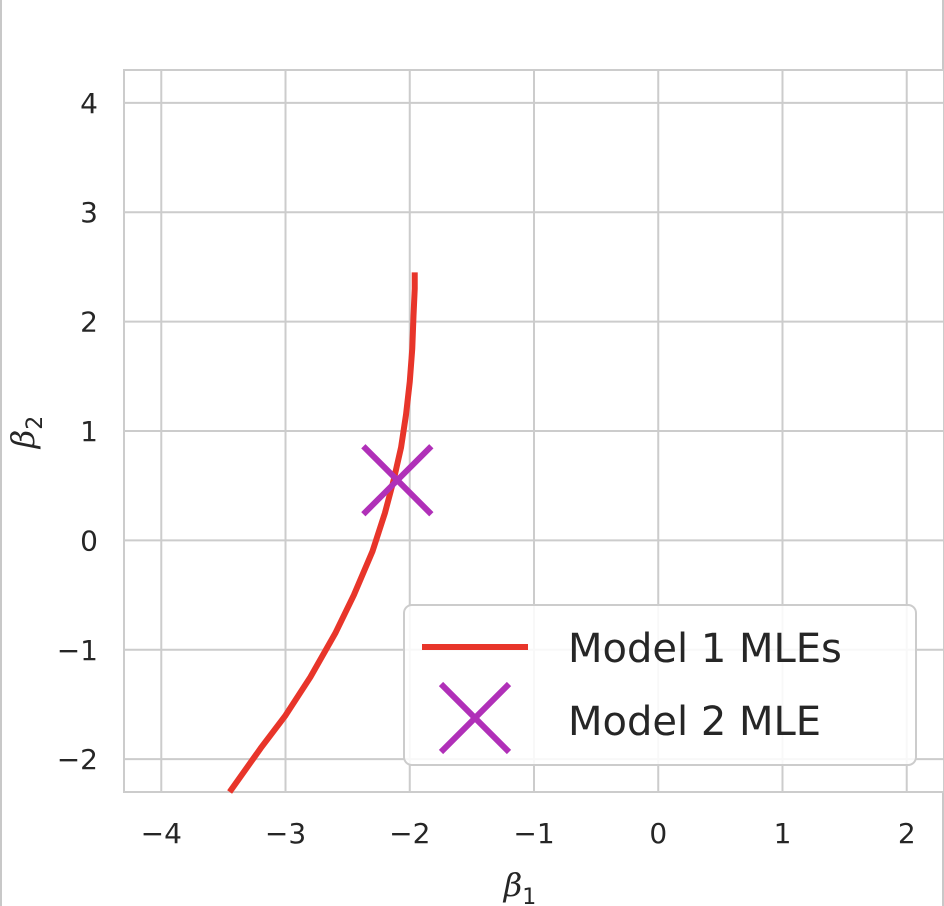 This screenshot has width=944, height=906. I want to click on y-tick-label: 3, so click(89, 212).